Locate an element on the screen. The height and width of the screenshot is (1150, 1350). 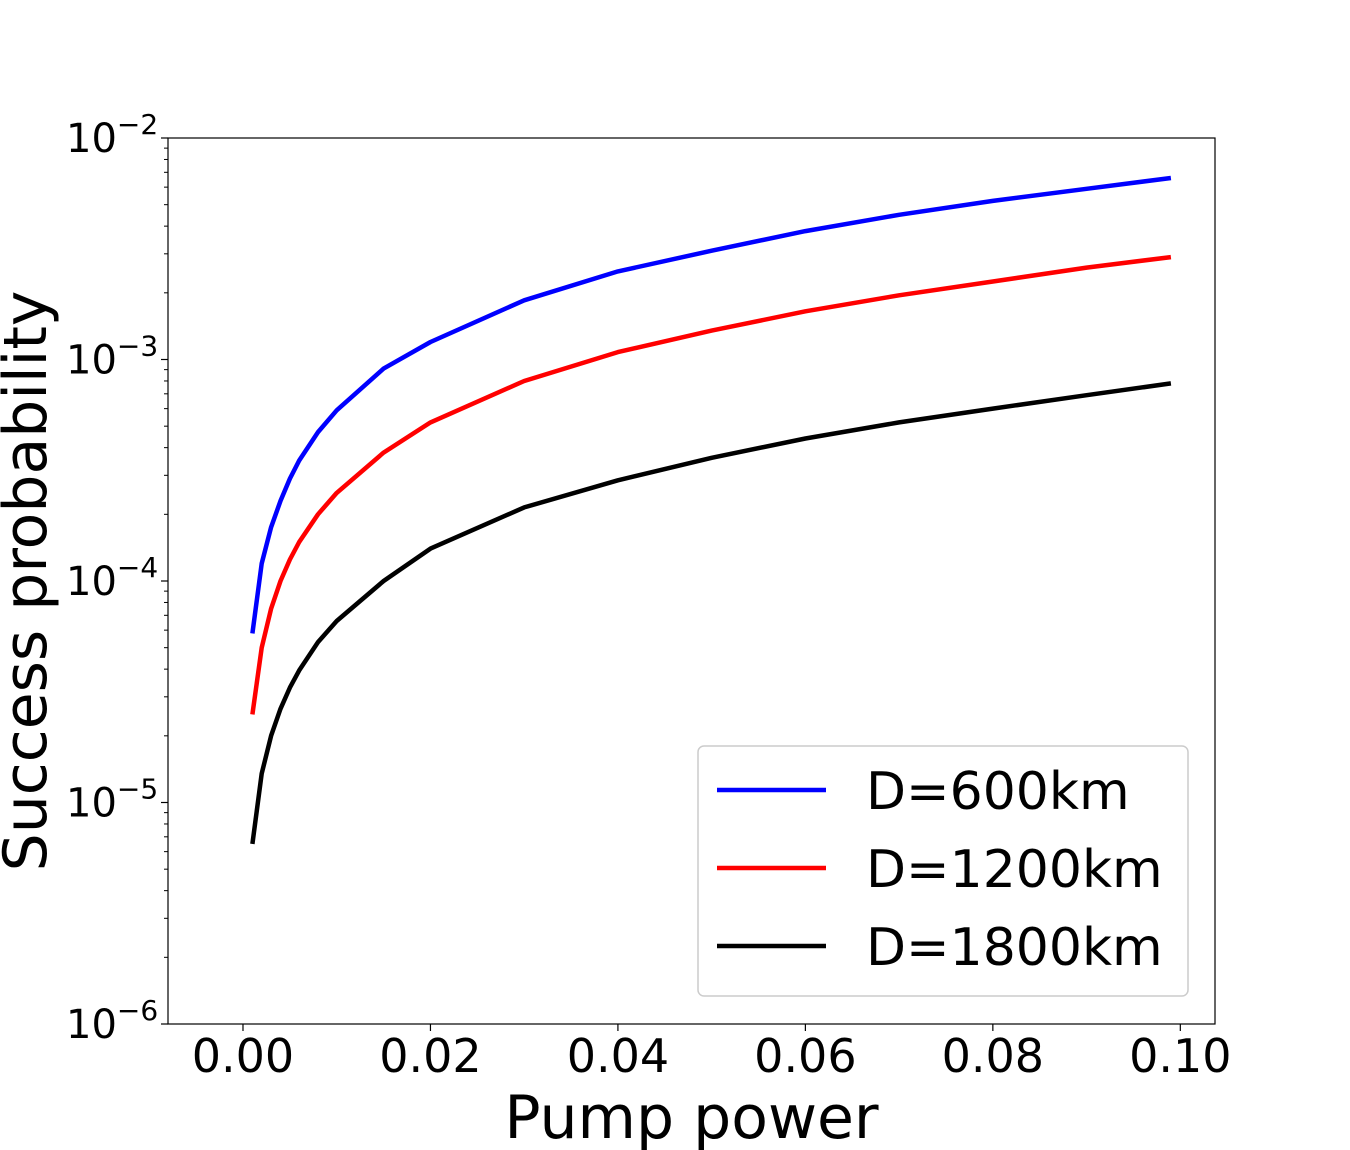
y-minor-ticks is located at coordinates (166, 552).